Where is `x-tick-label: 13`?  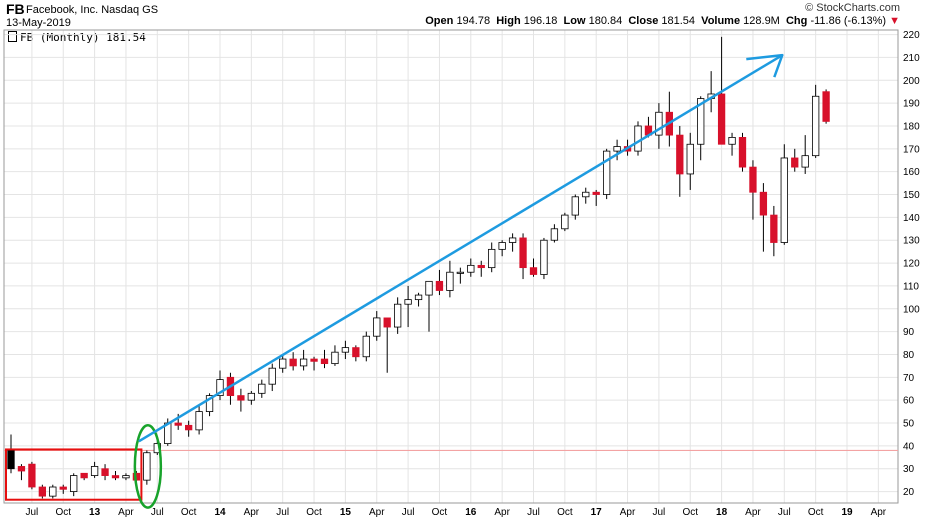
x-tick-label: 13 is located at coordinates (95, 512).